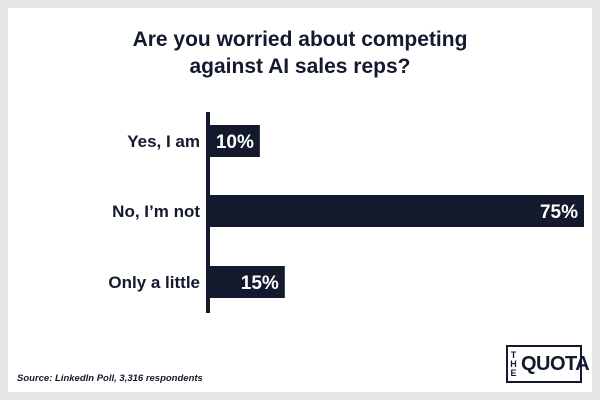 Image resolution: width=600 pixels, height=400 pixels. I want to click on logo-quota-text: QUOTA, so click(555, 364).